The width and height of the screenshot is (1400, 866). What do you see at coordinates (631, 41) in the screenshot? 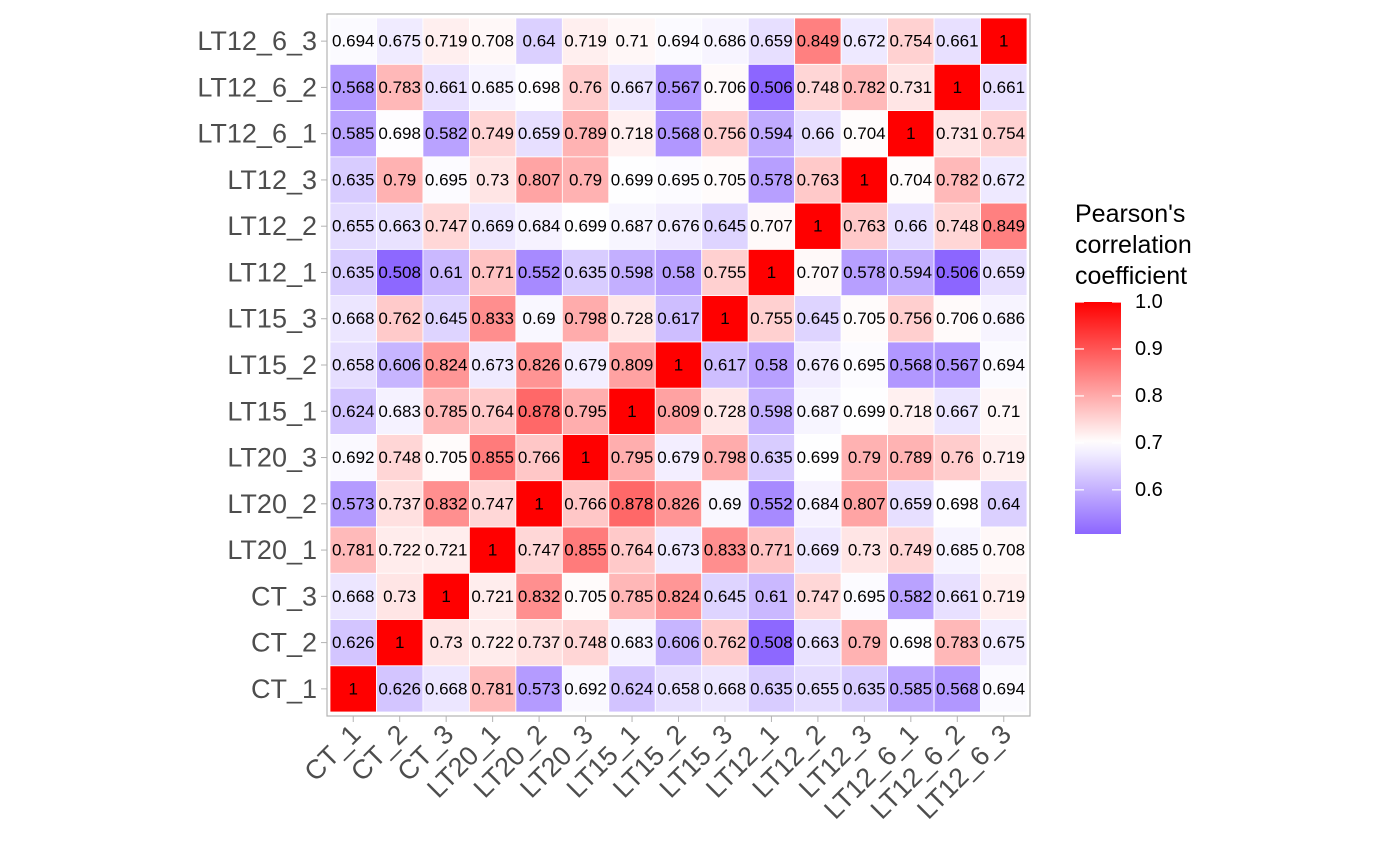
I see `heatmap-cell-value: 0.71` at bounding box center [631, 41].